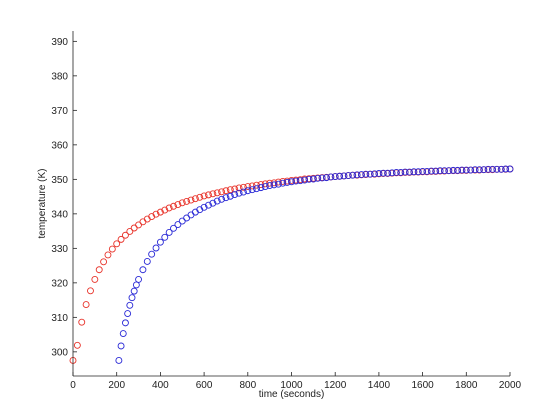  What do you see at coordinates (59, 145) in the screenshot?
I see `y-tick-label: 360` at bounding box center [59, 145].